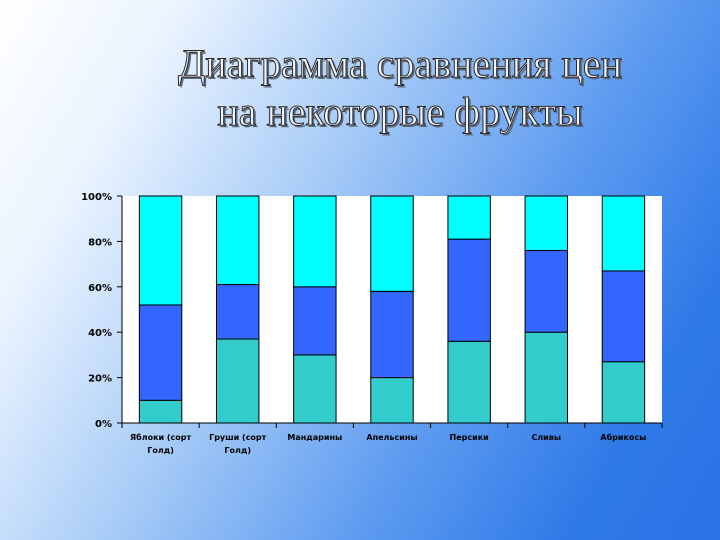 This screenshot has width=720, height=540. I want to click on y-tick-label: 40%, so click(100, 333).